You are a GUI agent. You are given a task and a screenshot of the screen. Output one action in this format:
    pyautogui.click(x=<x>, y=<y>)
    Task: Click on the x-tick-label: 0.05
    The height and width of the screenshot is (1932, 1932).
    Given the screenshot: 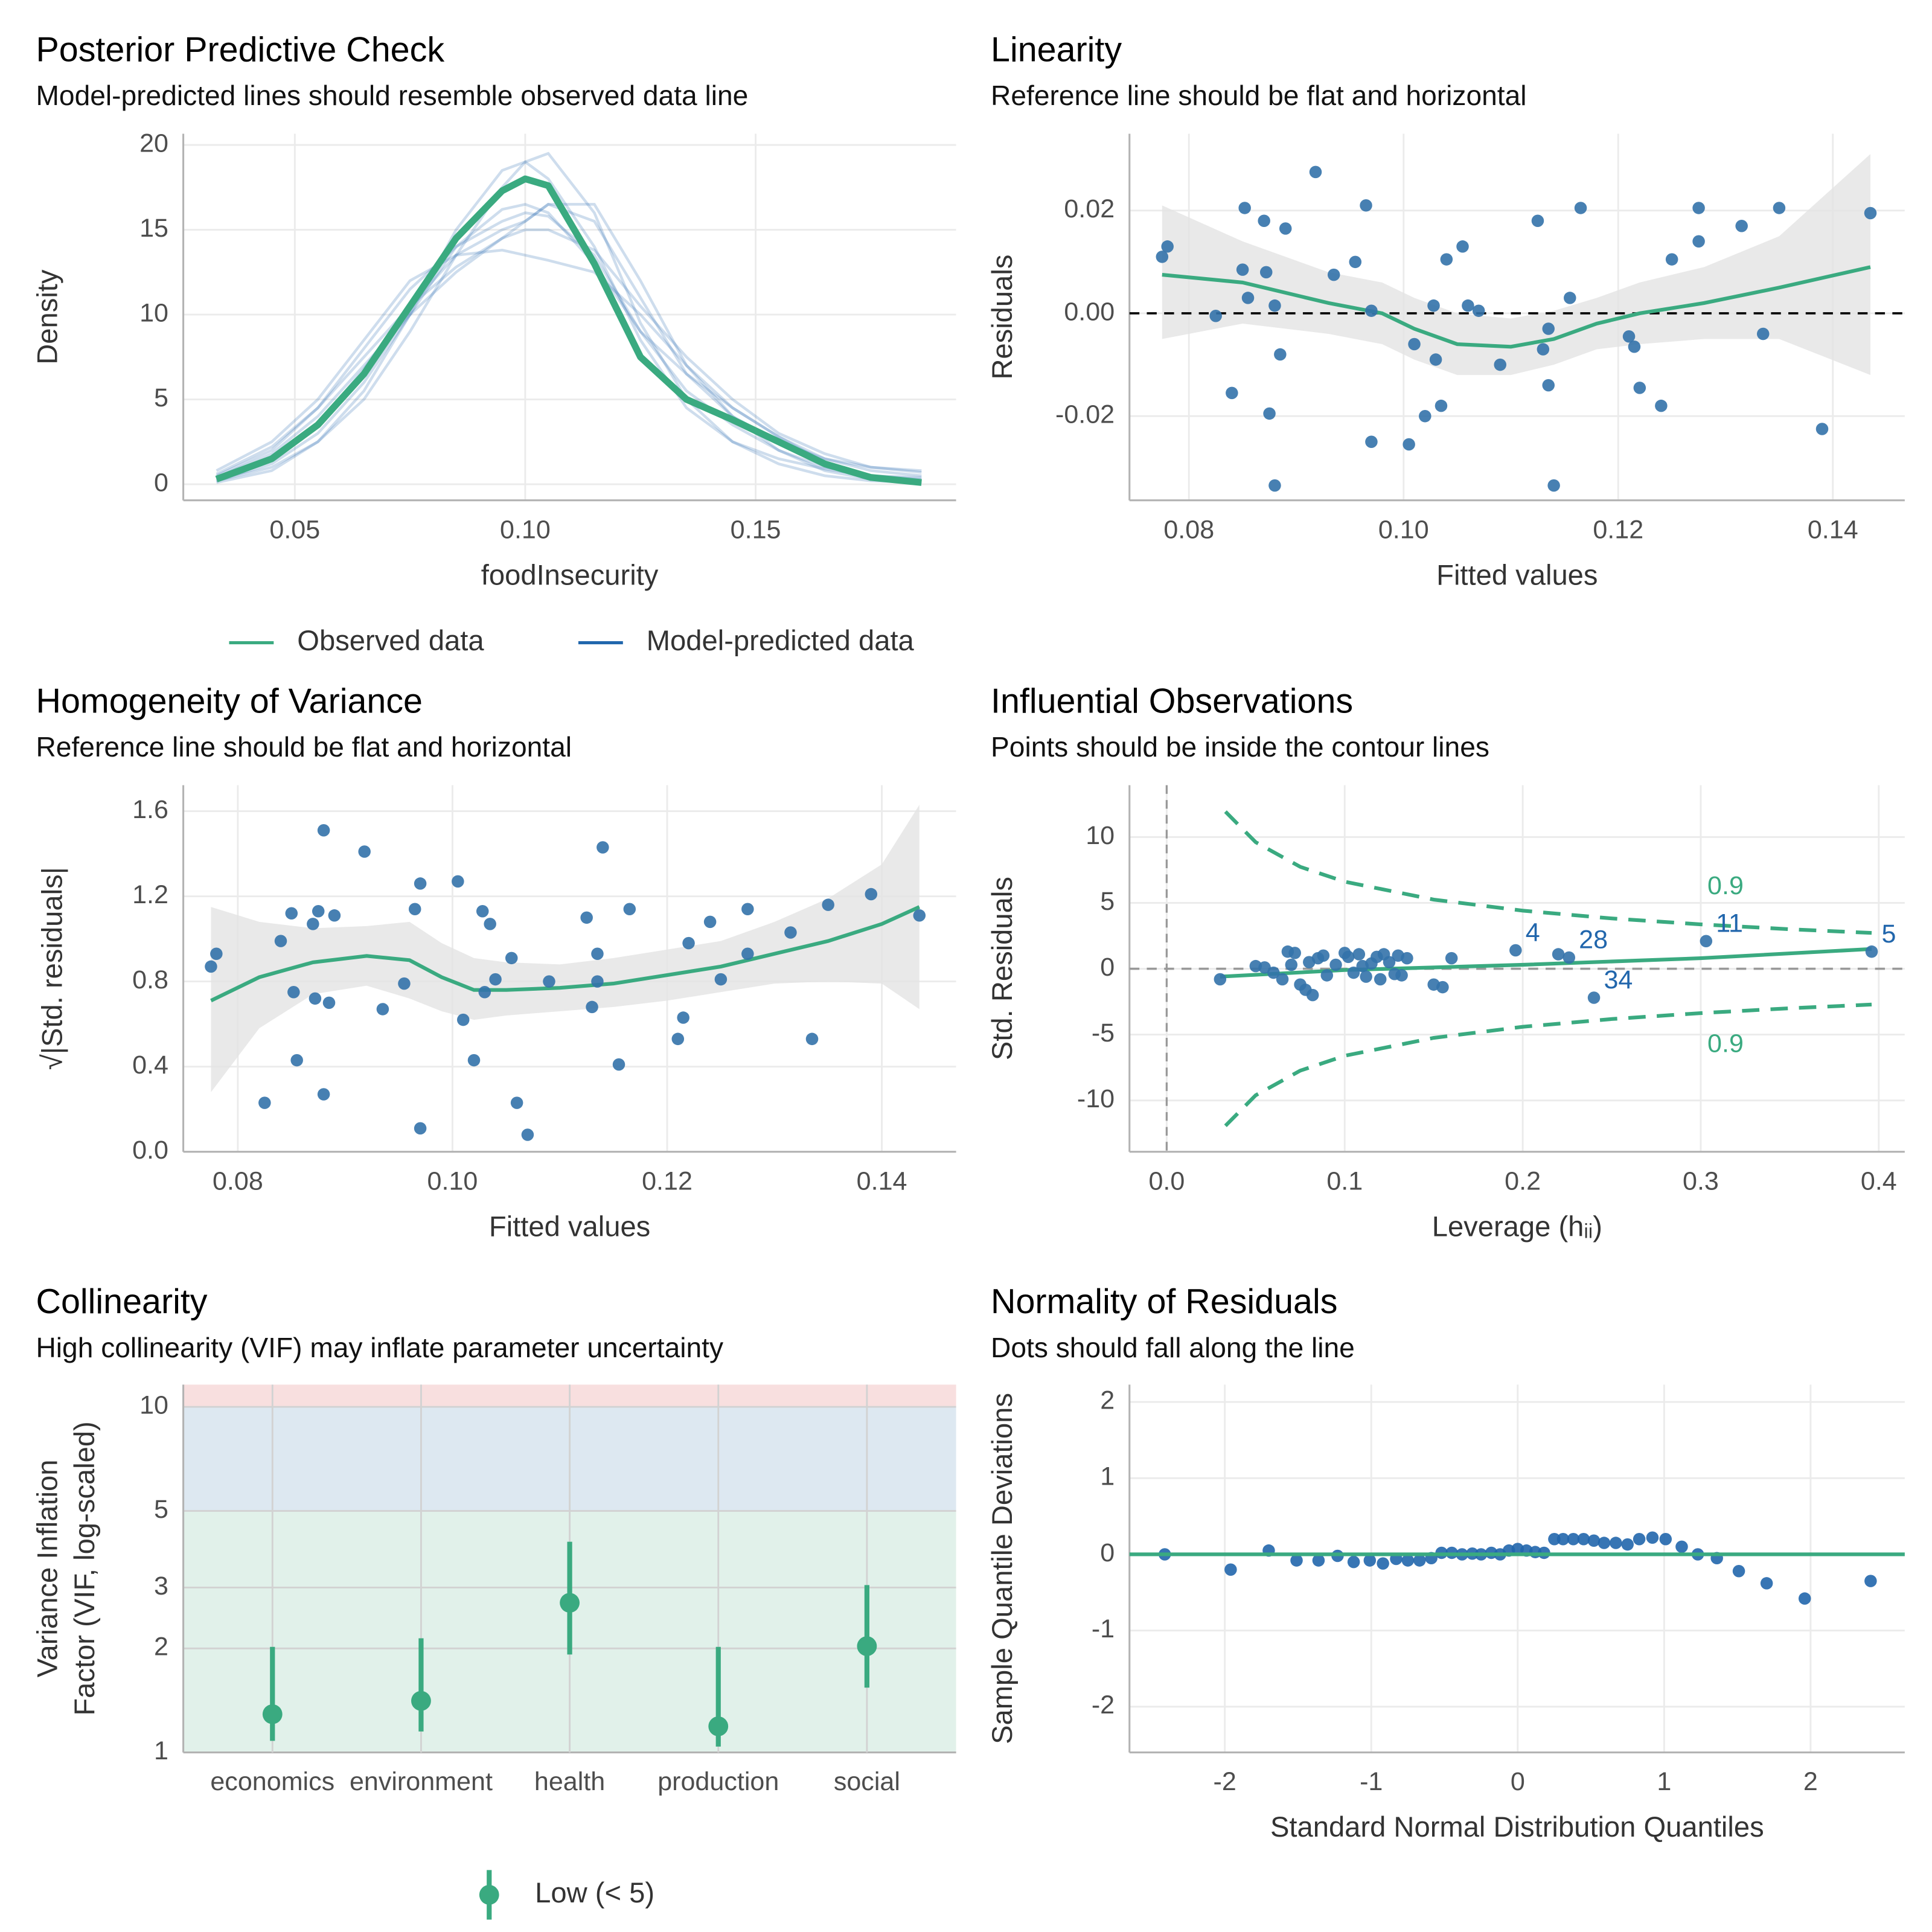 What is the action you would take?
    pyautogui.click(x=294, y=530)
    